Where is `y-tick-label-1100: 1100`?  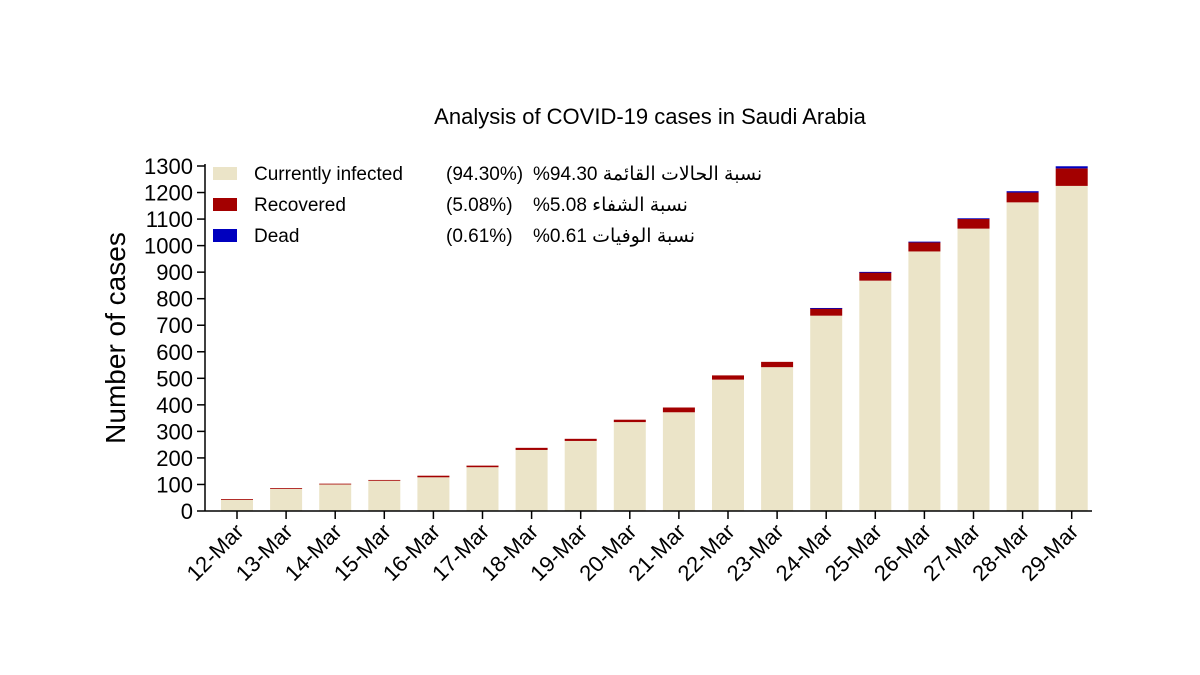 y-tick-label-1100: 1100 is located at coordinates (169, 219).